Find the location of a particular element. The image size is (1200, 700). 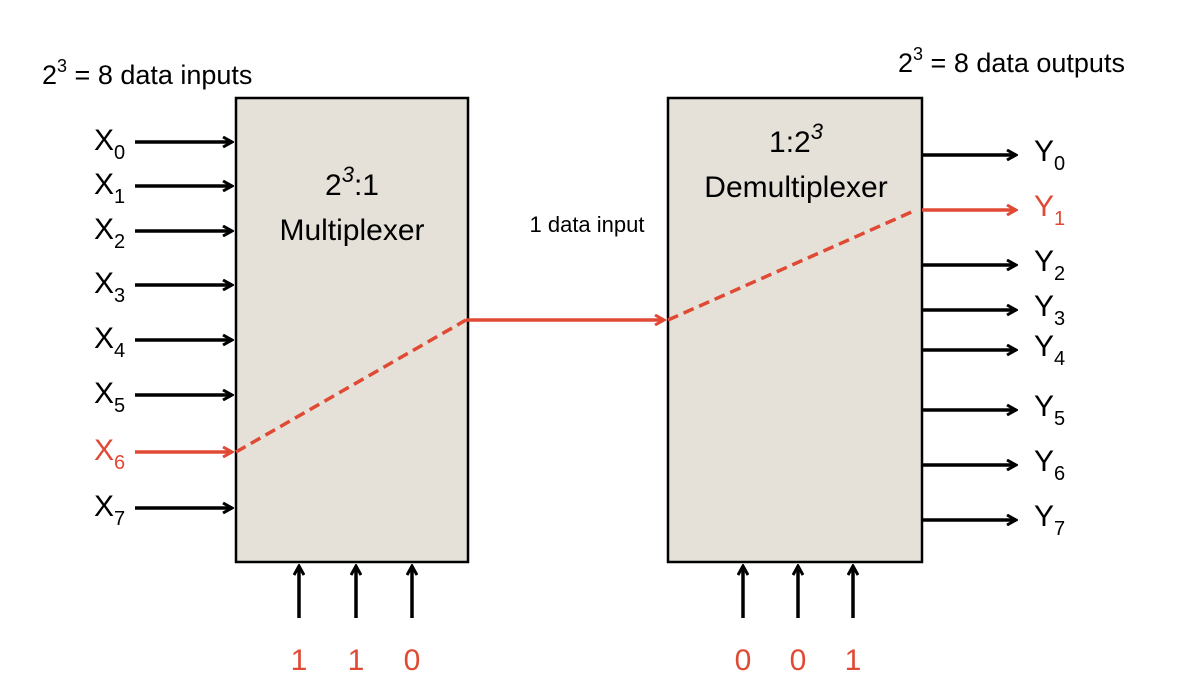

input-label-5: X5 is located at coordinates (109, 397).